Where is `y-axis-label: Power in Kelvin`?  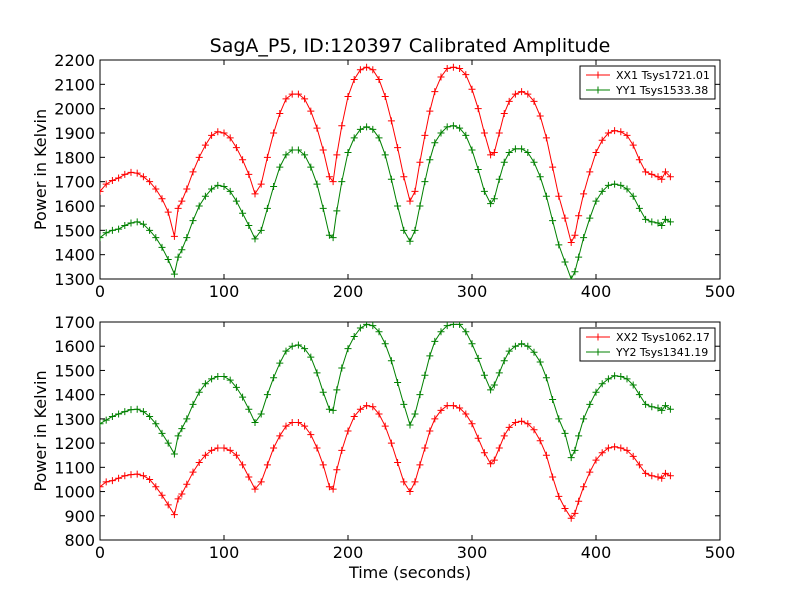 y-axis-label: Power in Kelvin is located at coordinates (40, 430).